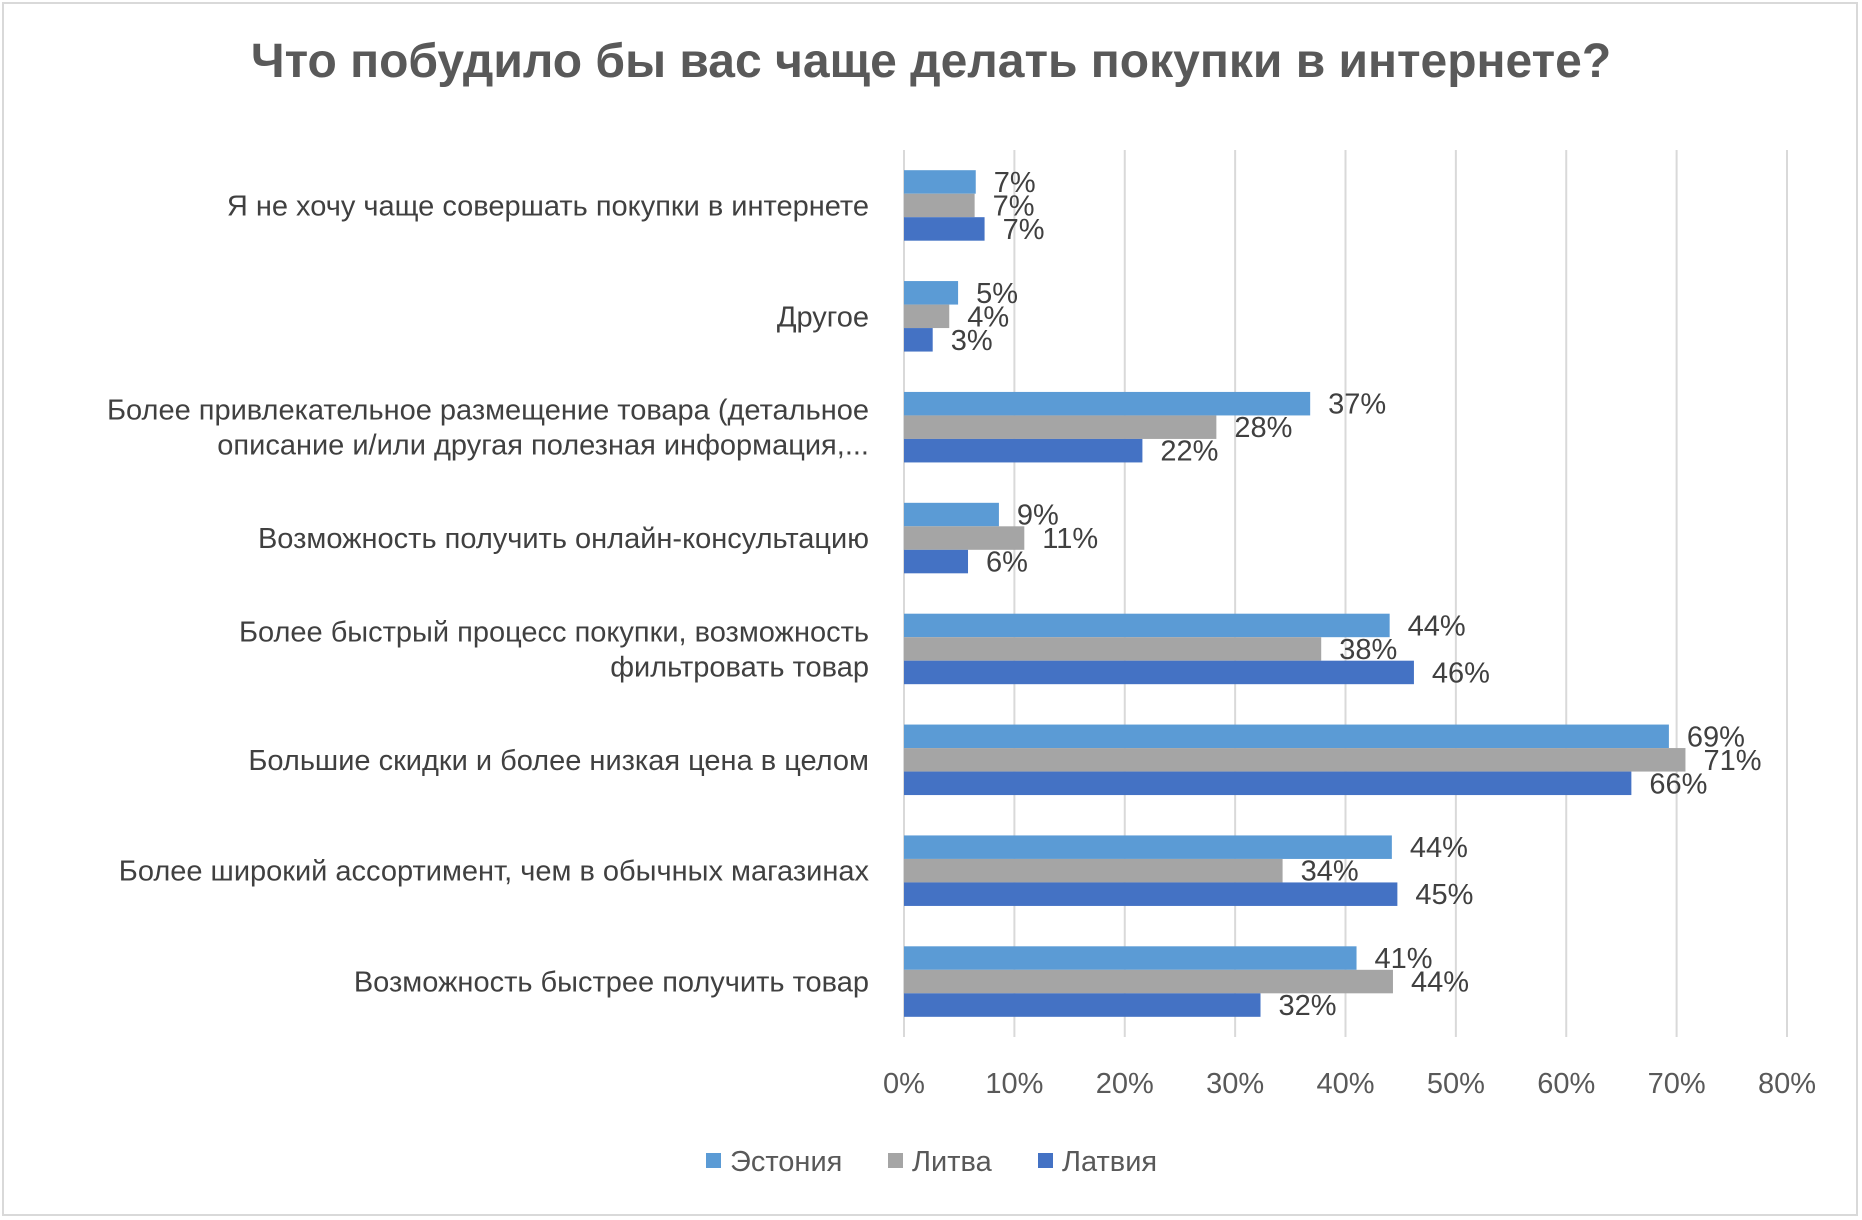  I want to click on category-label: фильтровать товар, so click(739, 667).